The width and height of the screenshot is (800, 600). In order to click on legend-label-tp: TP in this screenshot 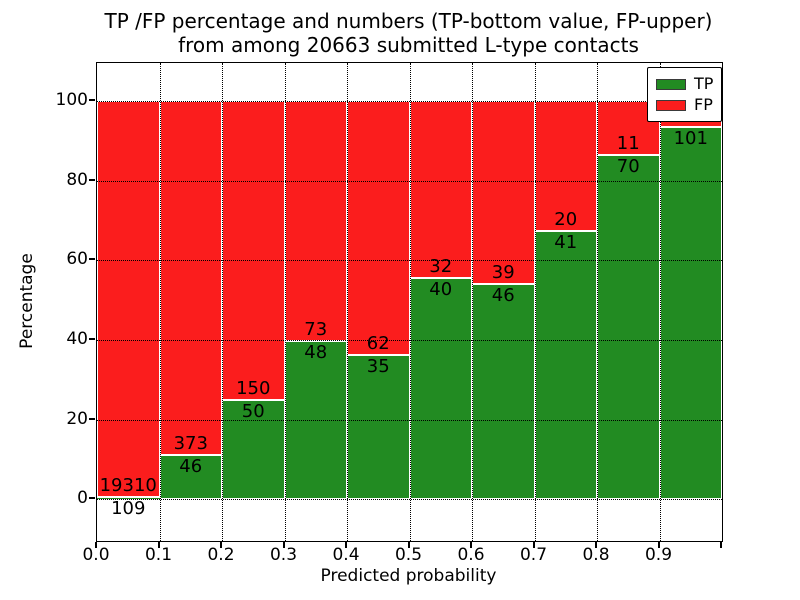, I will do `click(704, 83)`.